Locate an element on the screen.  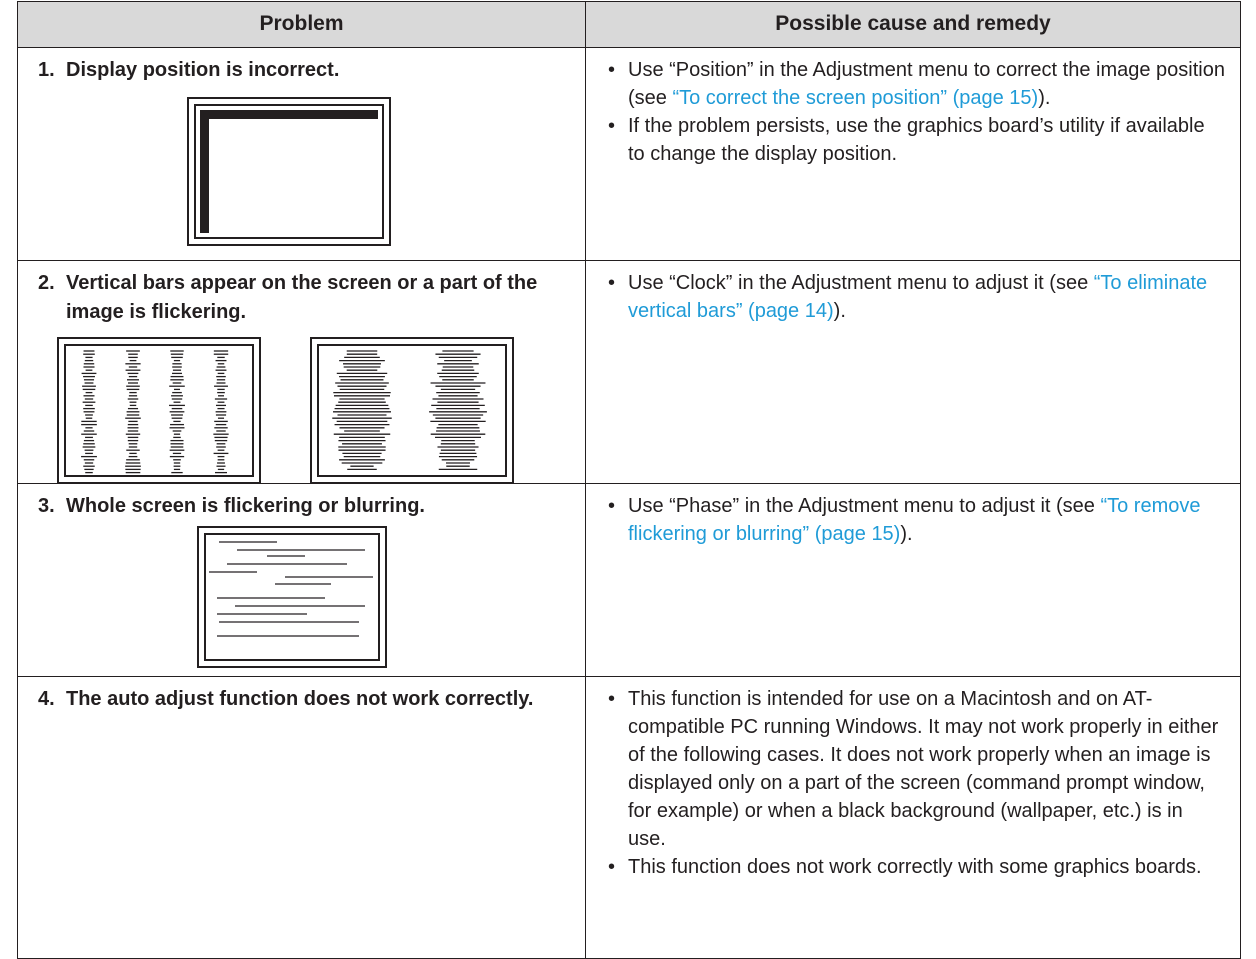
header-cell: Problem is located at coordinates (301, 24).